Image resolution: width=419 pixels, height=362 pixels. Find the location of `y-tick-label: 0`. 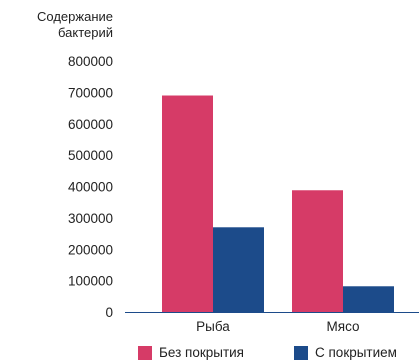

y-tick-label: 0 is located at coordinates (109, 312).